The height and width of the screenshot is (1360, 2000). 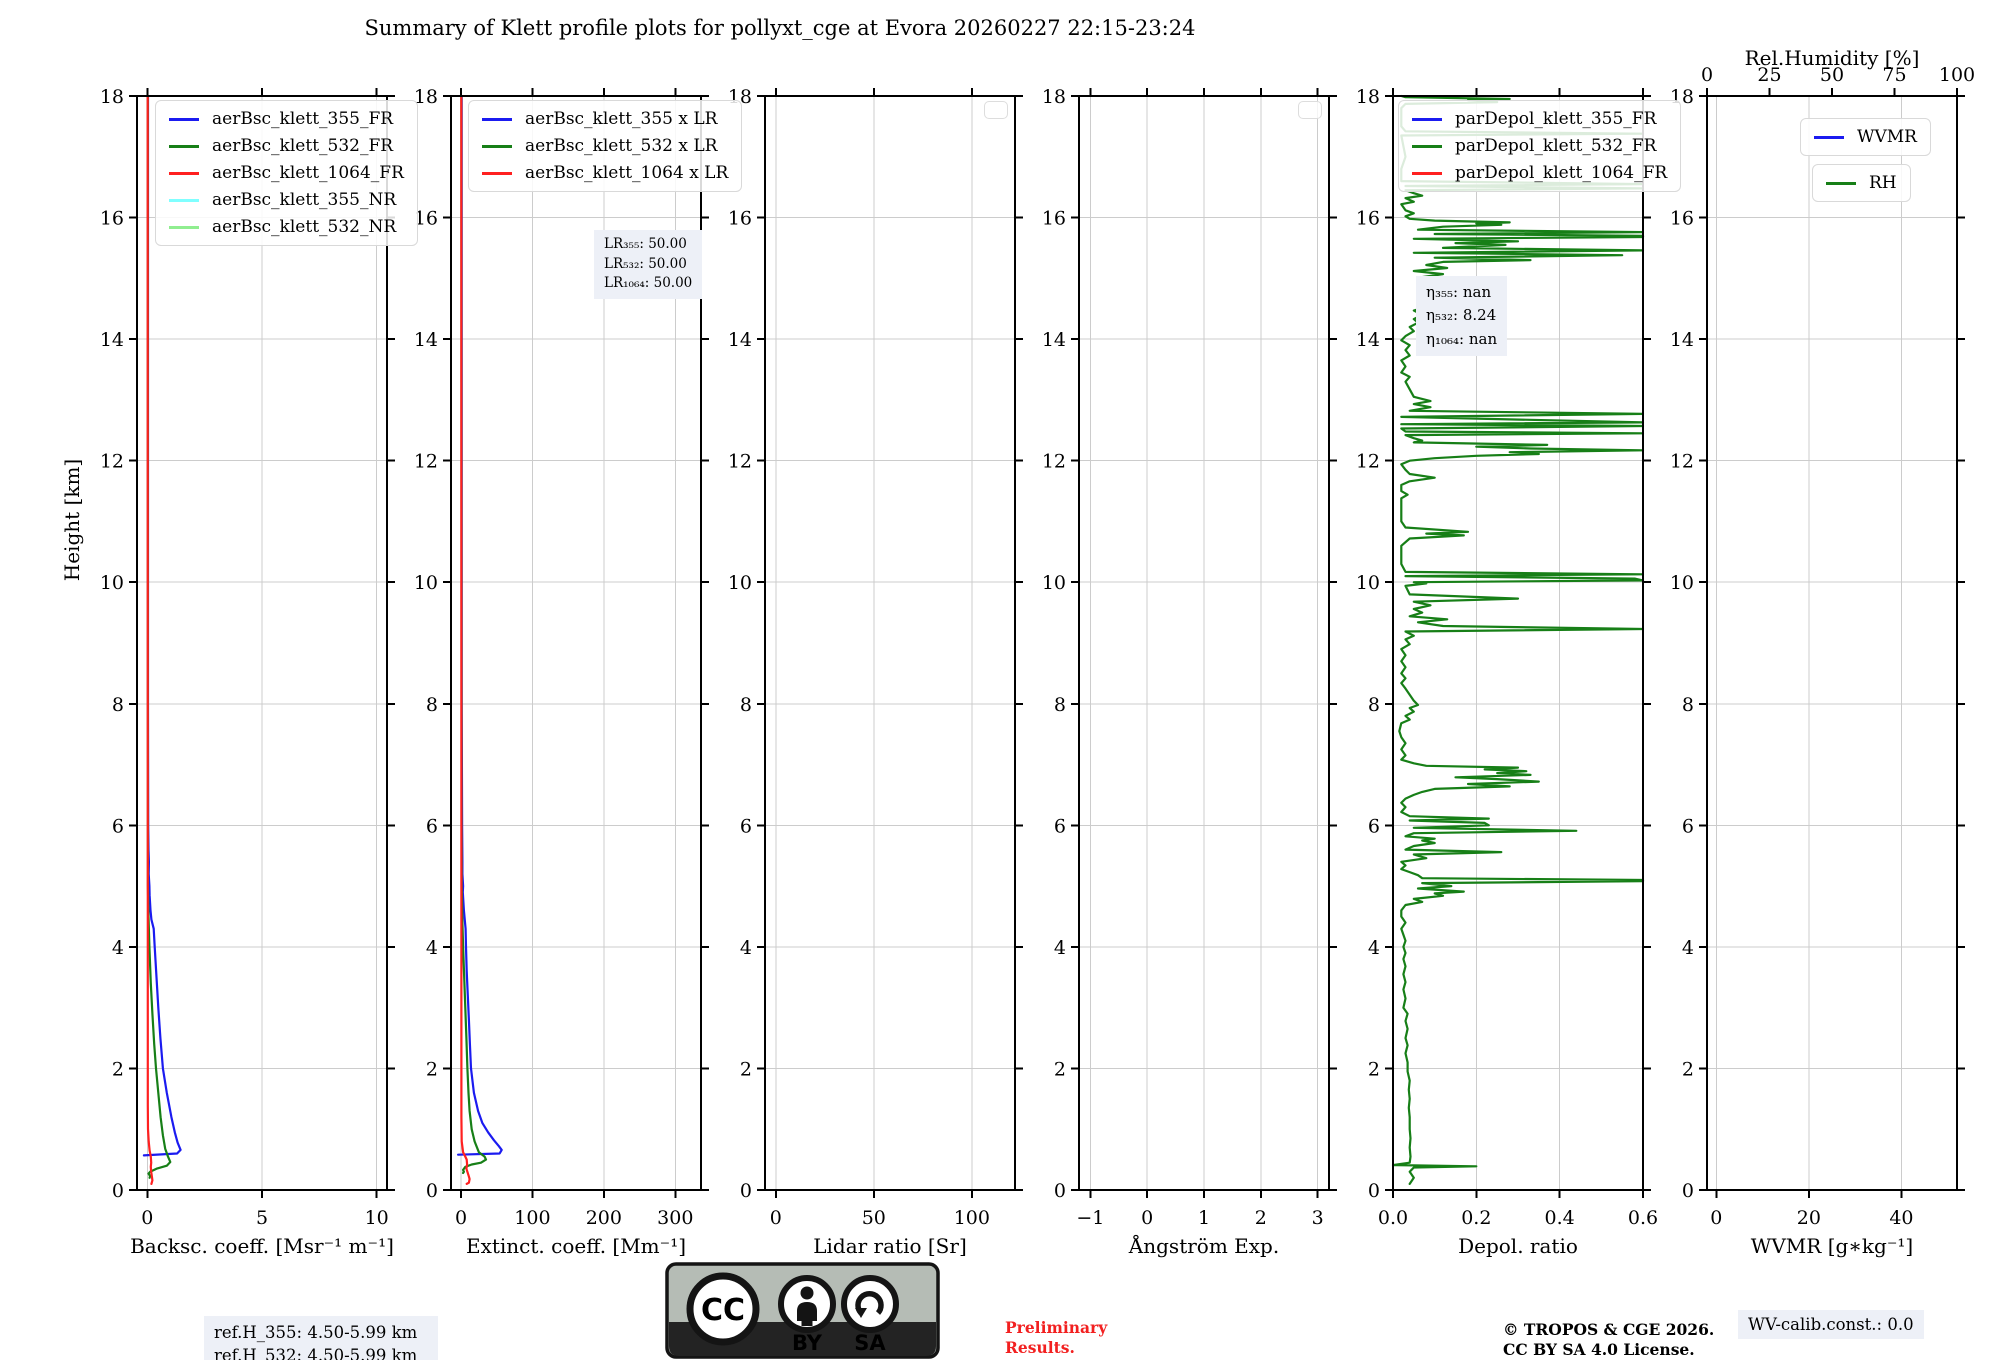 I want to click on x-tick-label: 5, so click(x=262, y=1218).